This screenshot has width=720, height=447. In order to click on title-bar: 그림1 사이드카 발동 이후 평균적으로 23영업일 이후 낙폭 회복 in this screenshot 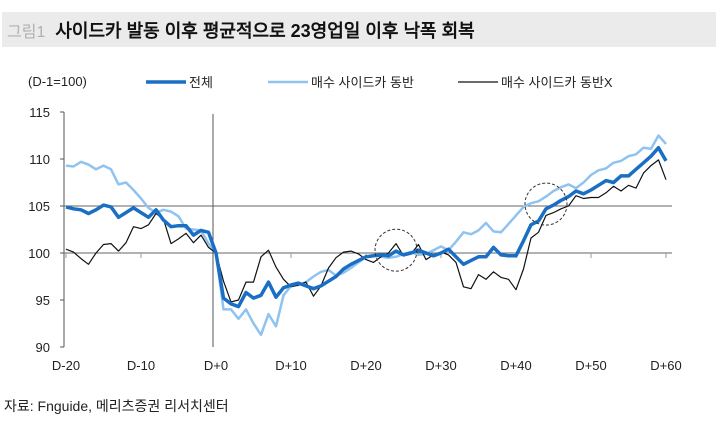, I will do `click(359, 29)`.